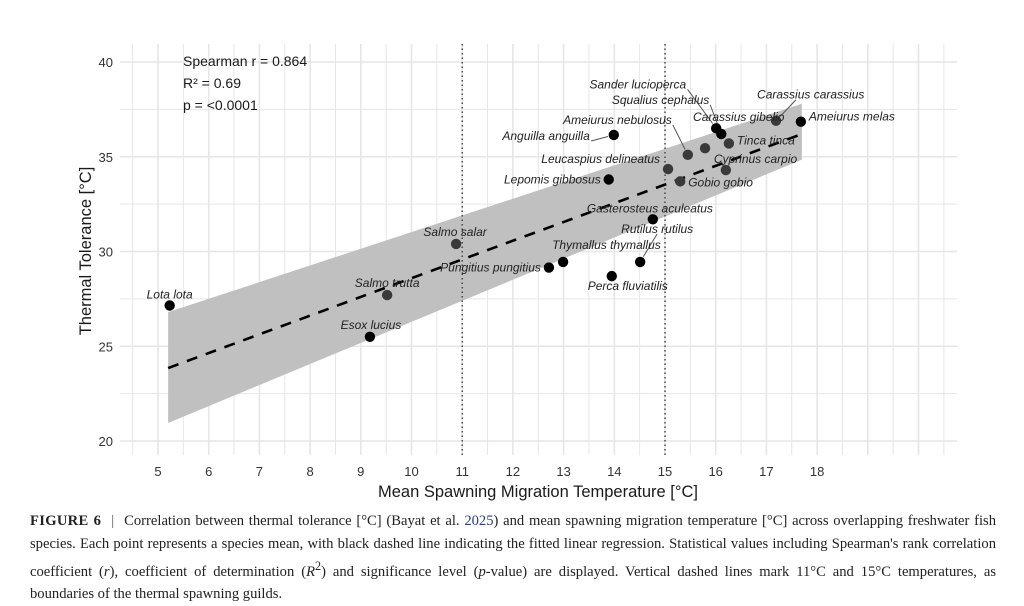  I want to click on species-label: Cyprinus carpio, so click(756, 159).